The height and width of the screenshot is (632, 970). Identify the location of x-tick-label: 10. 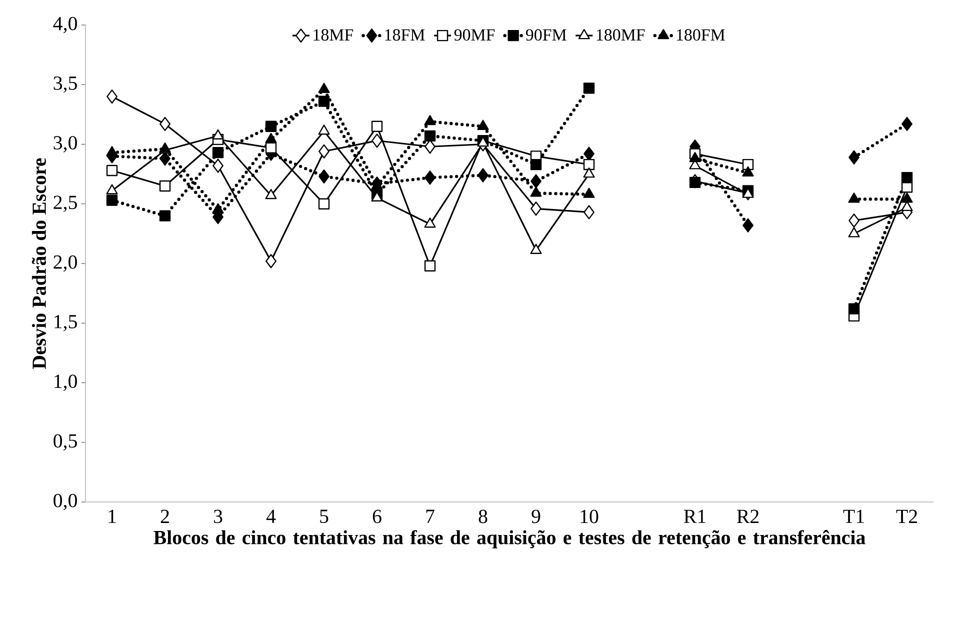
(589, 517).